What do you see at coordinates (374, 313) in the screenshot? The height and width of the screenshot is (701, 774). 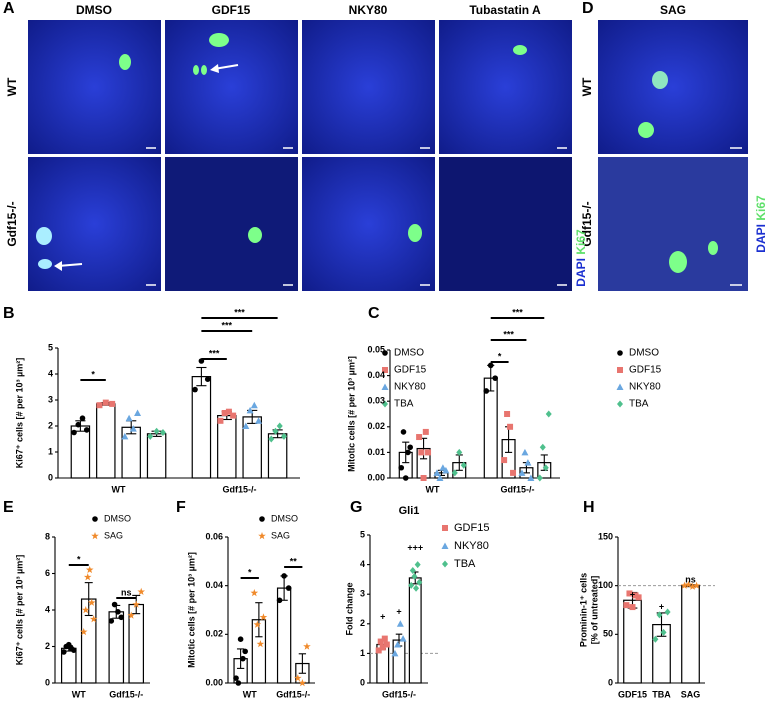 I see `panel-letter: C` at bounding box center [374, 313].